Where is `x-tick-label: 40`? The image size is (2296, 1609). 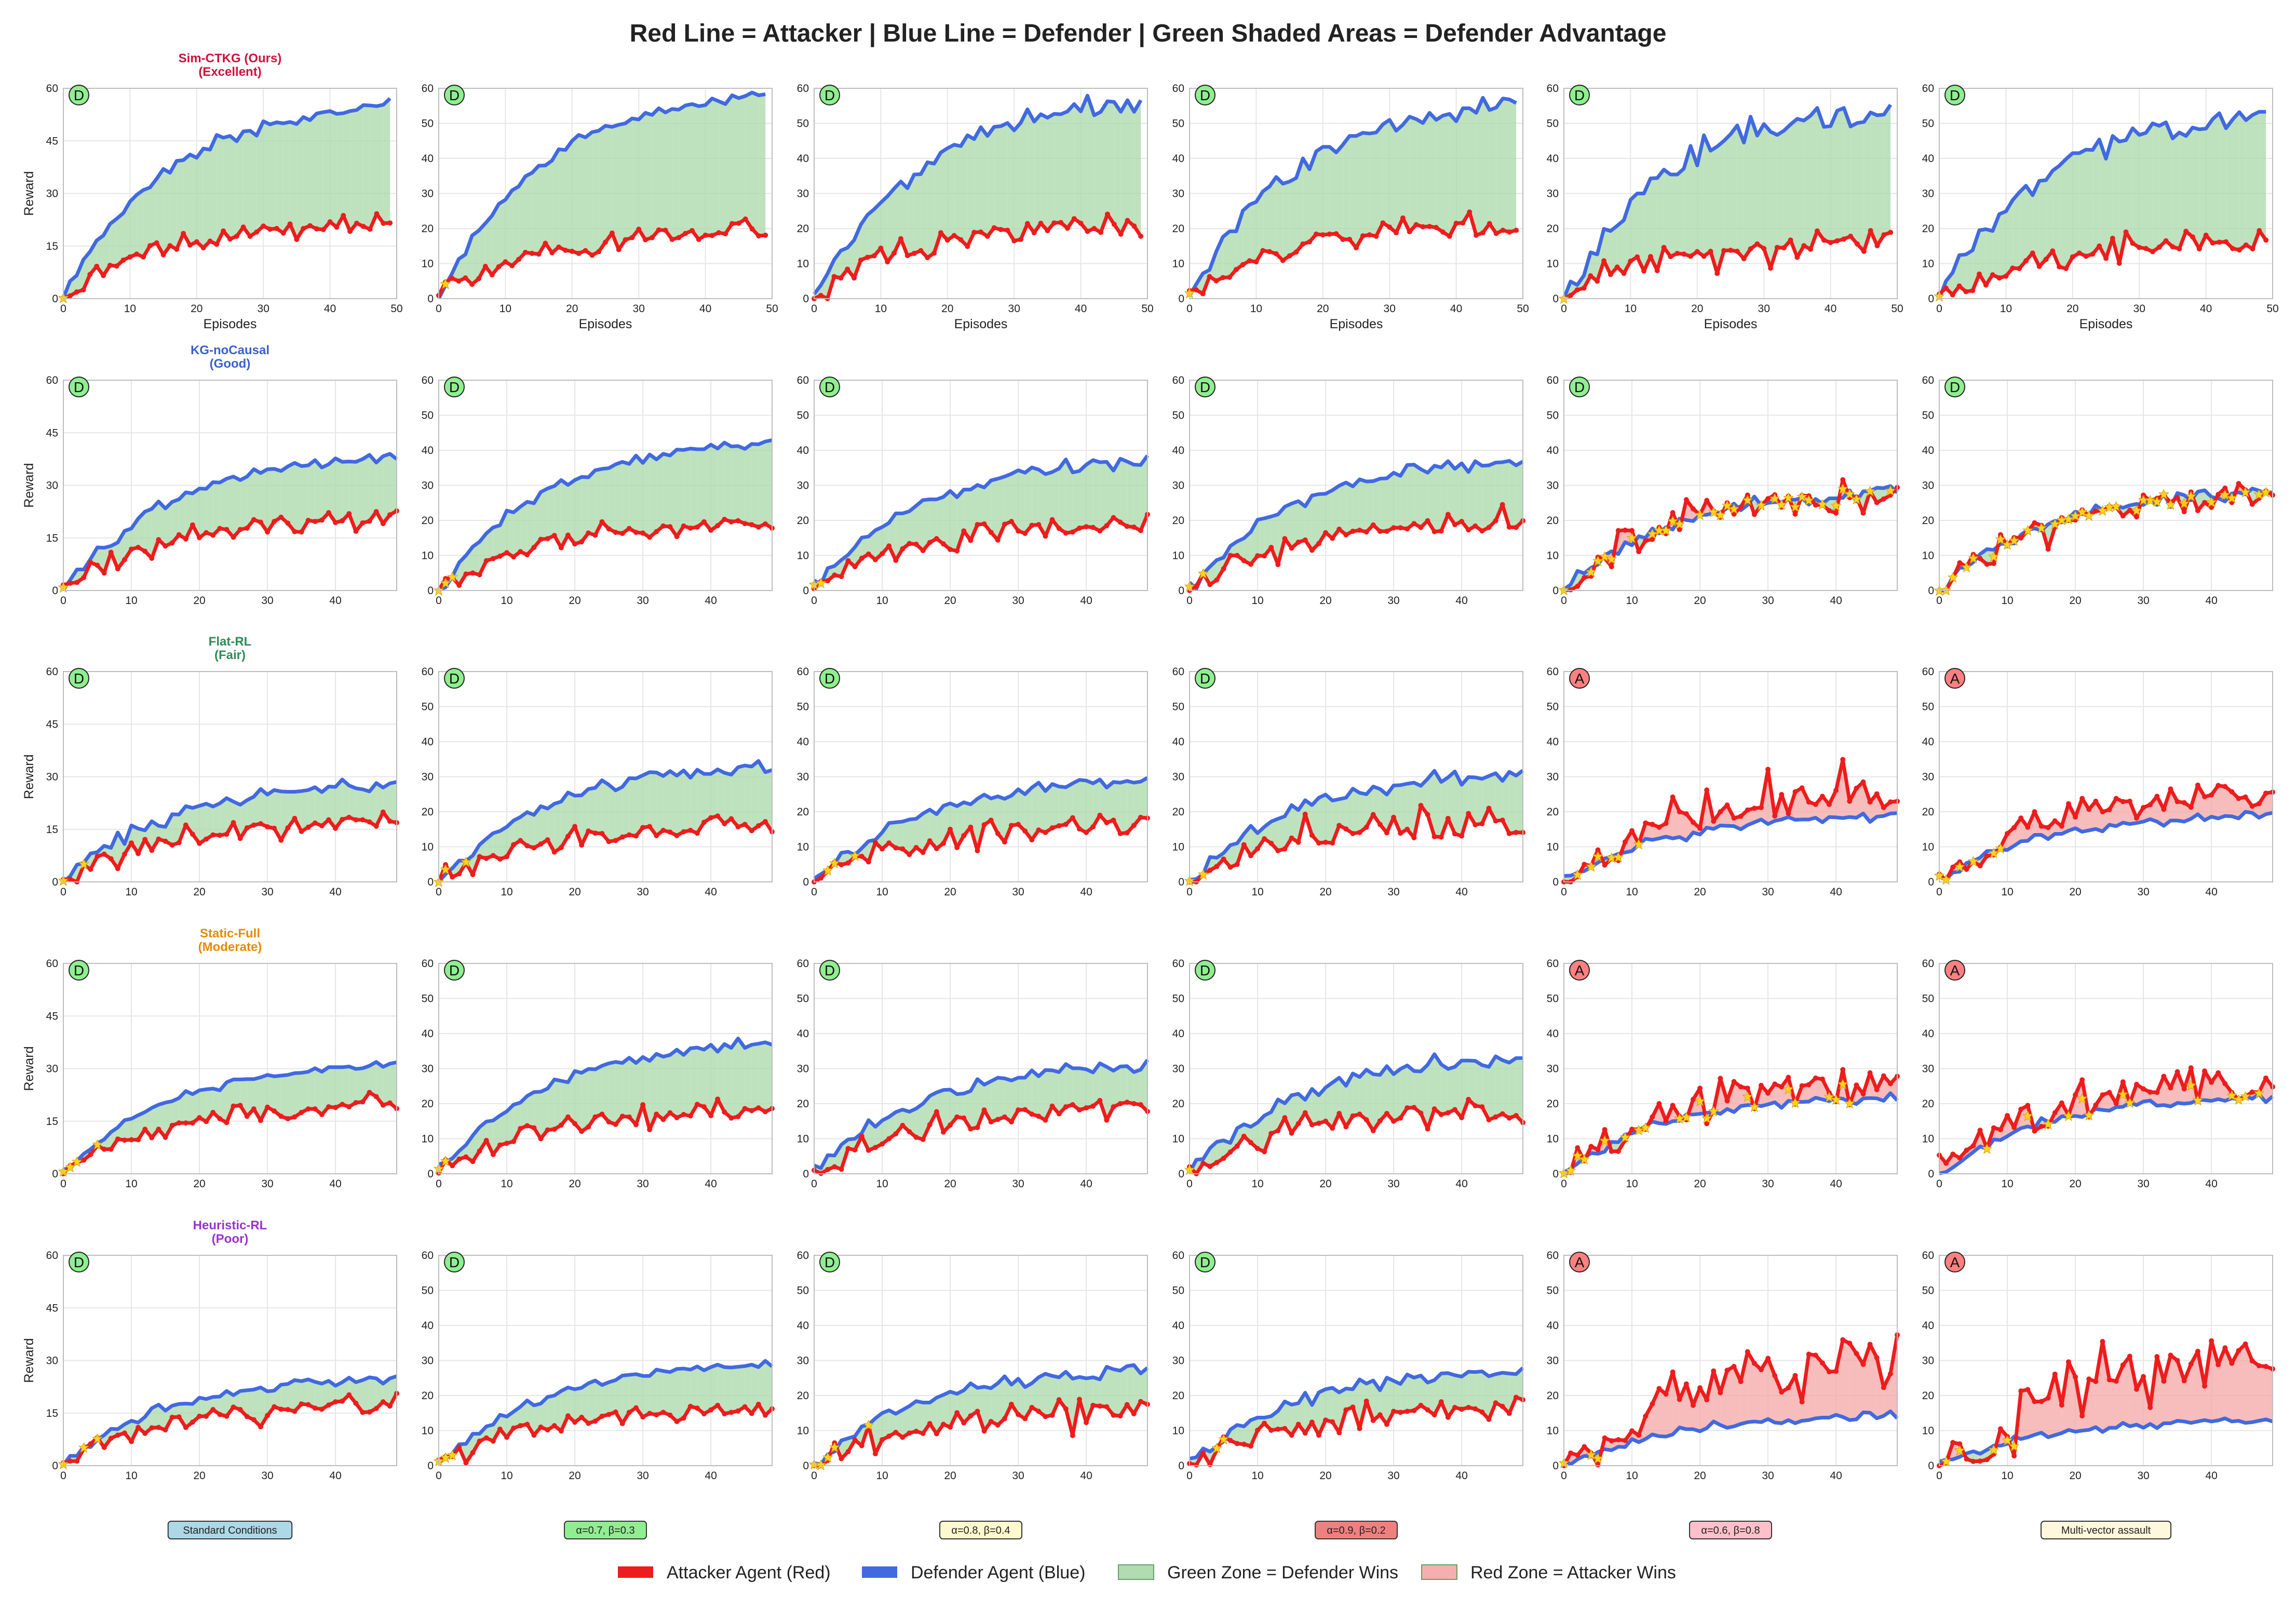 x-tick-label: 40 is located at coordinates (2211, 1476).